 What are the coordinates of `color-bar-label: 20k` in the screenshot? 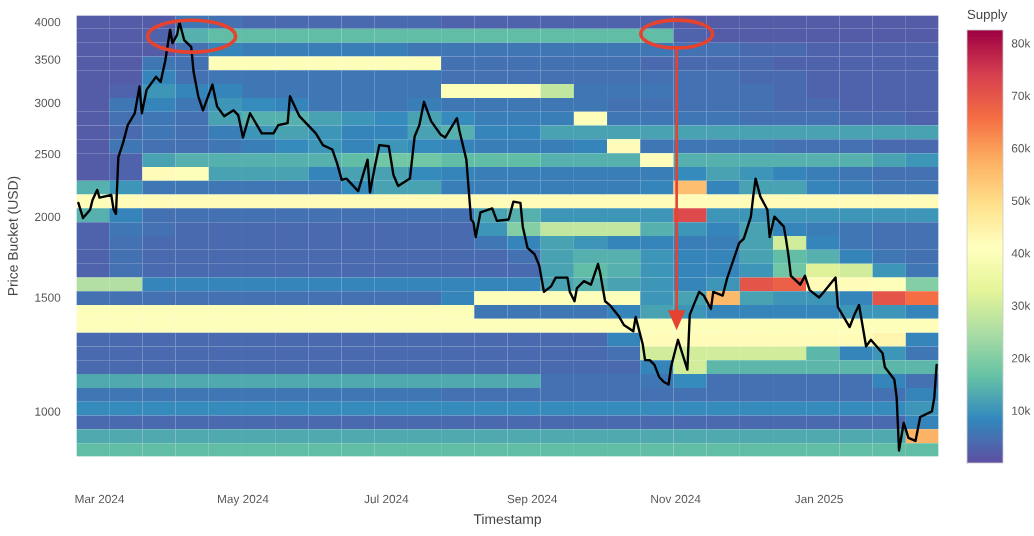 It's located at (1021, 358).